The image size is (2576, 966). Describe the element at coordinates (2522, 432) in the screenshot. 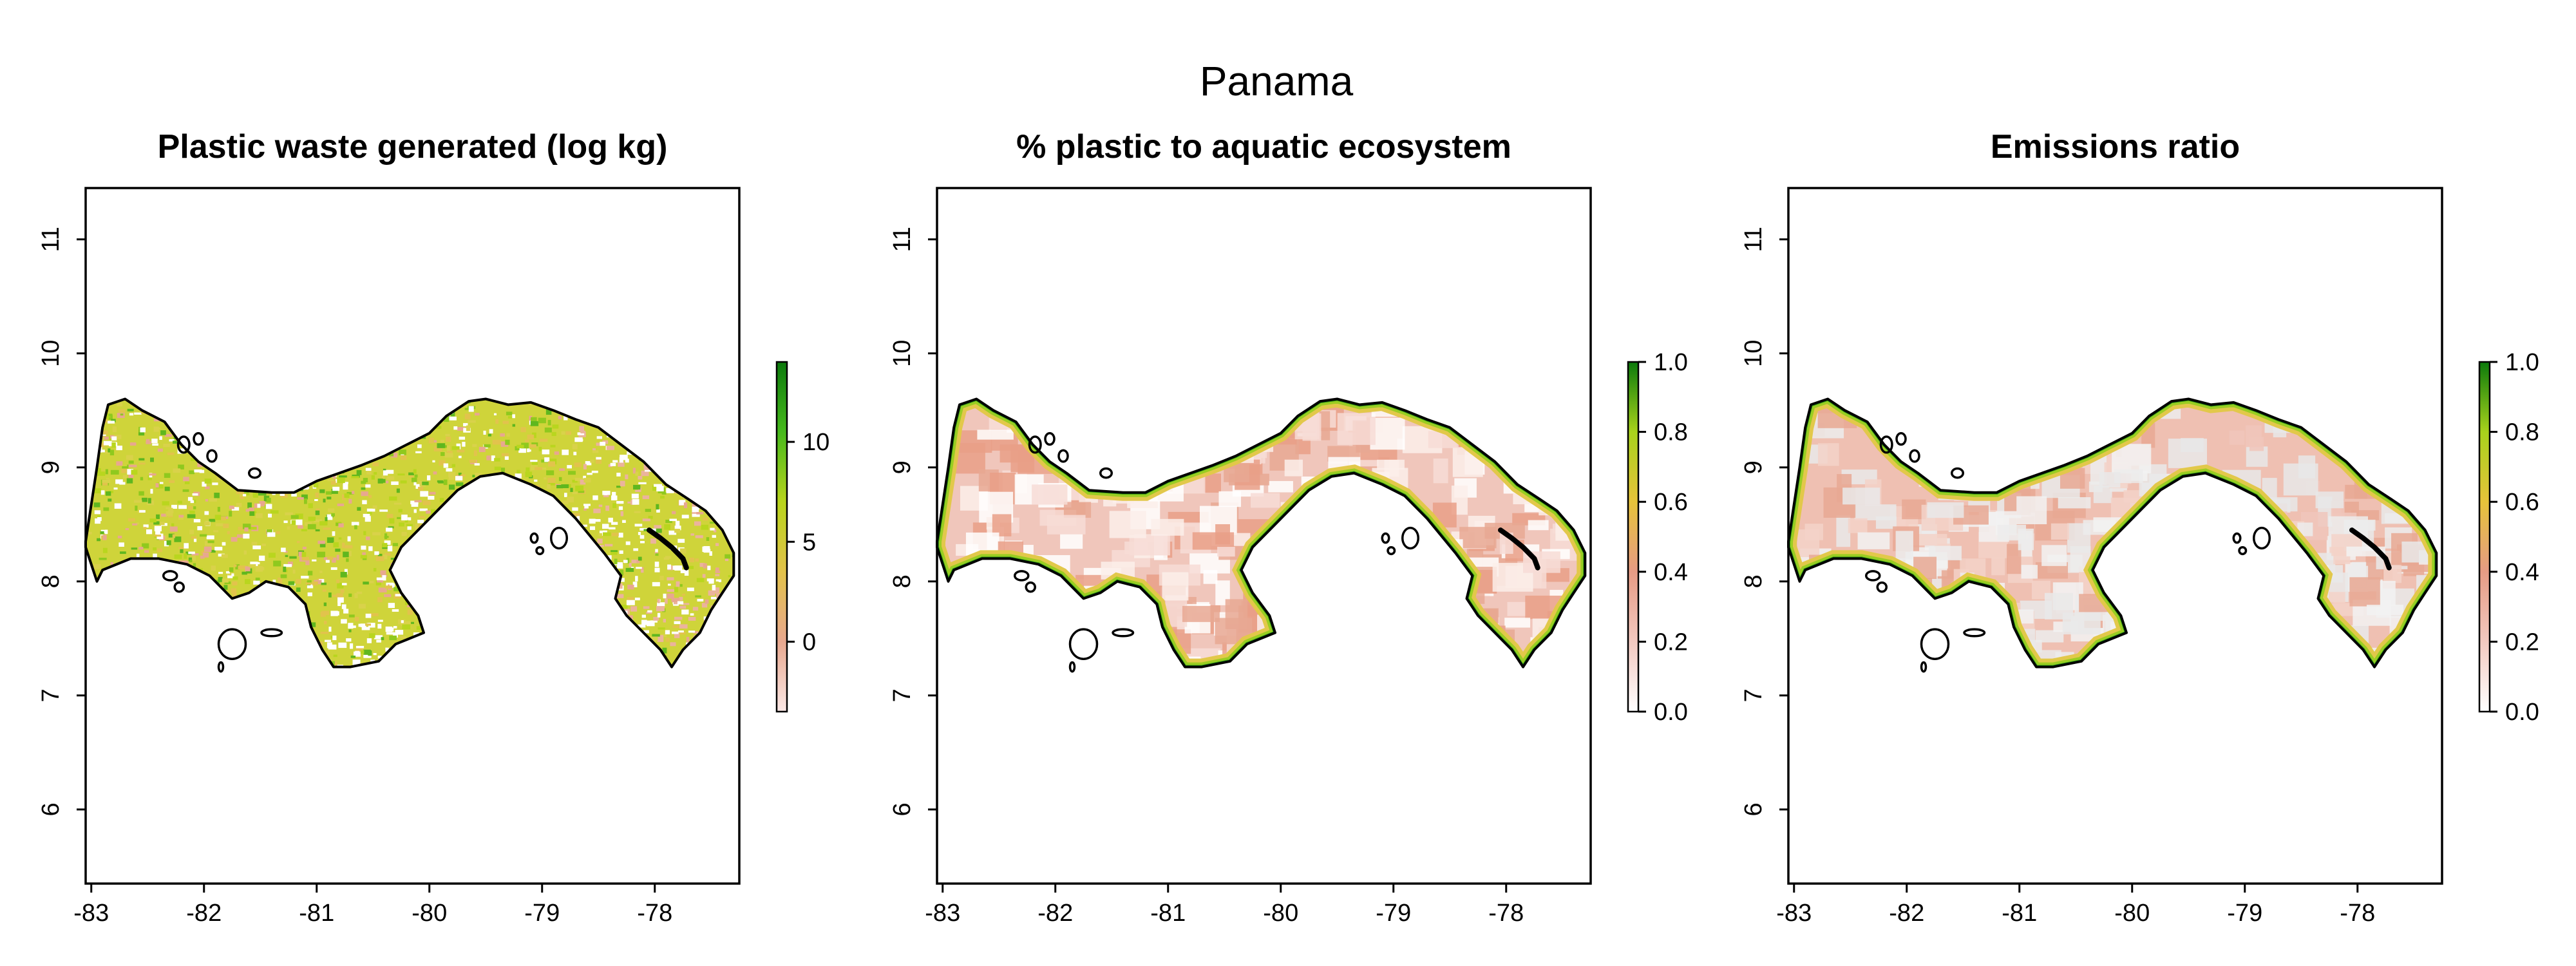

I see `colorbar-tick-label: 0.8` at that location.